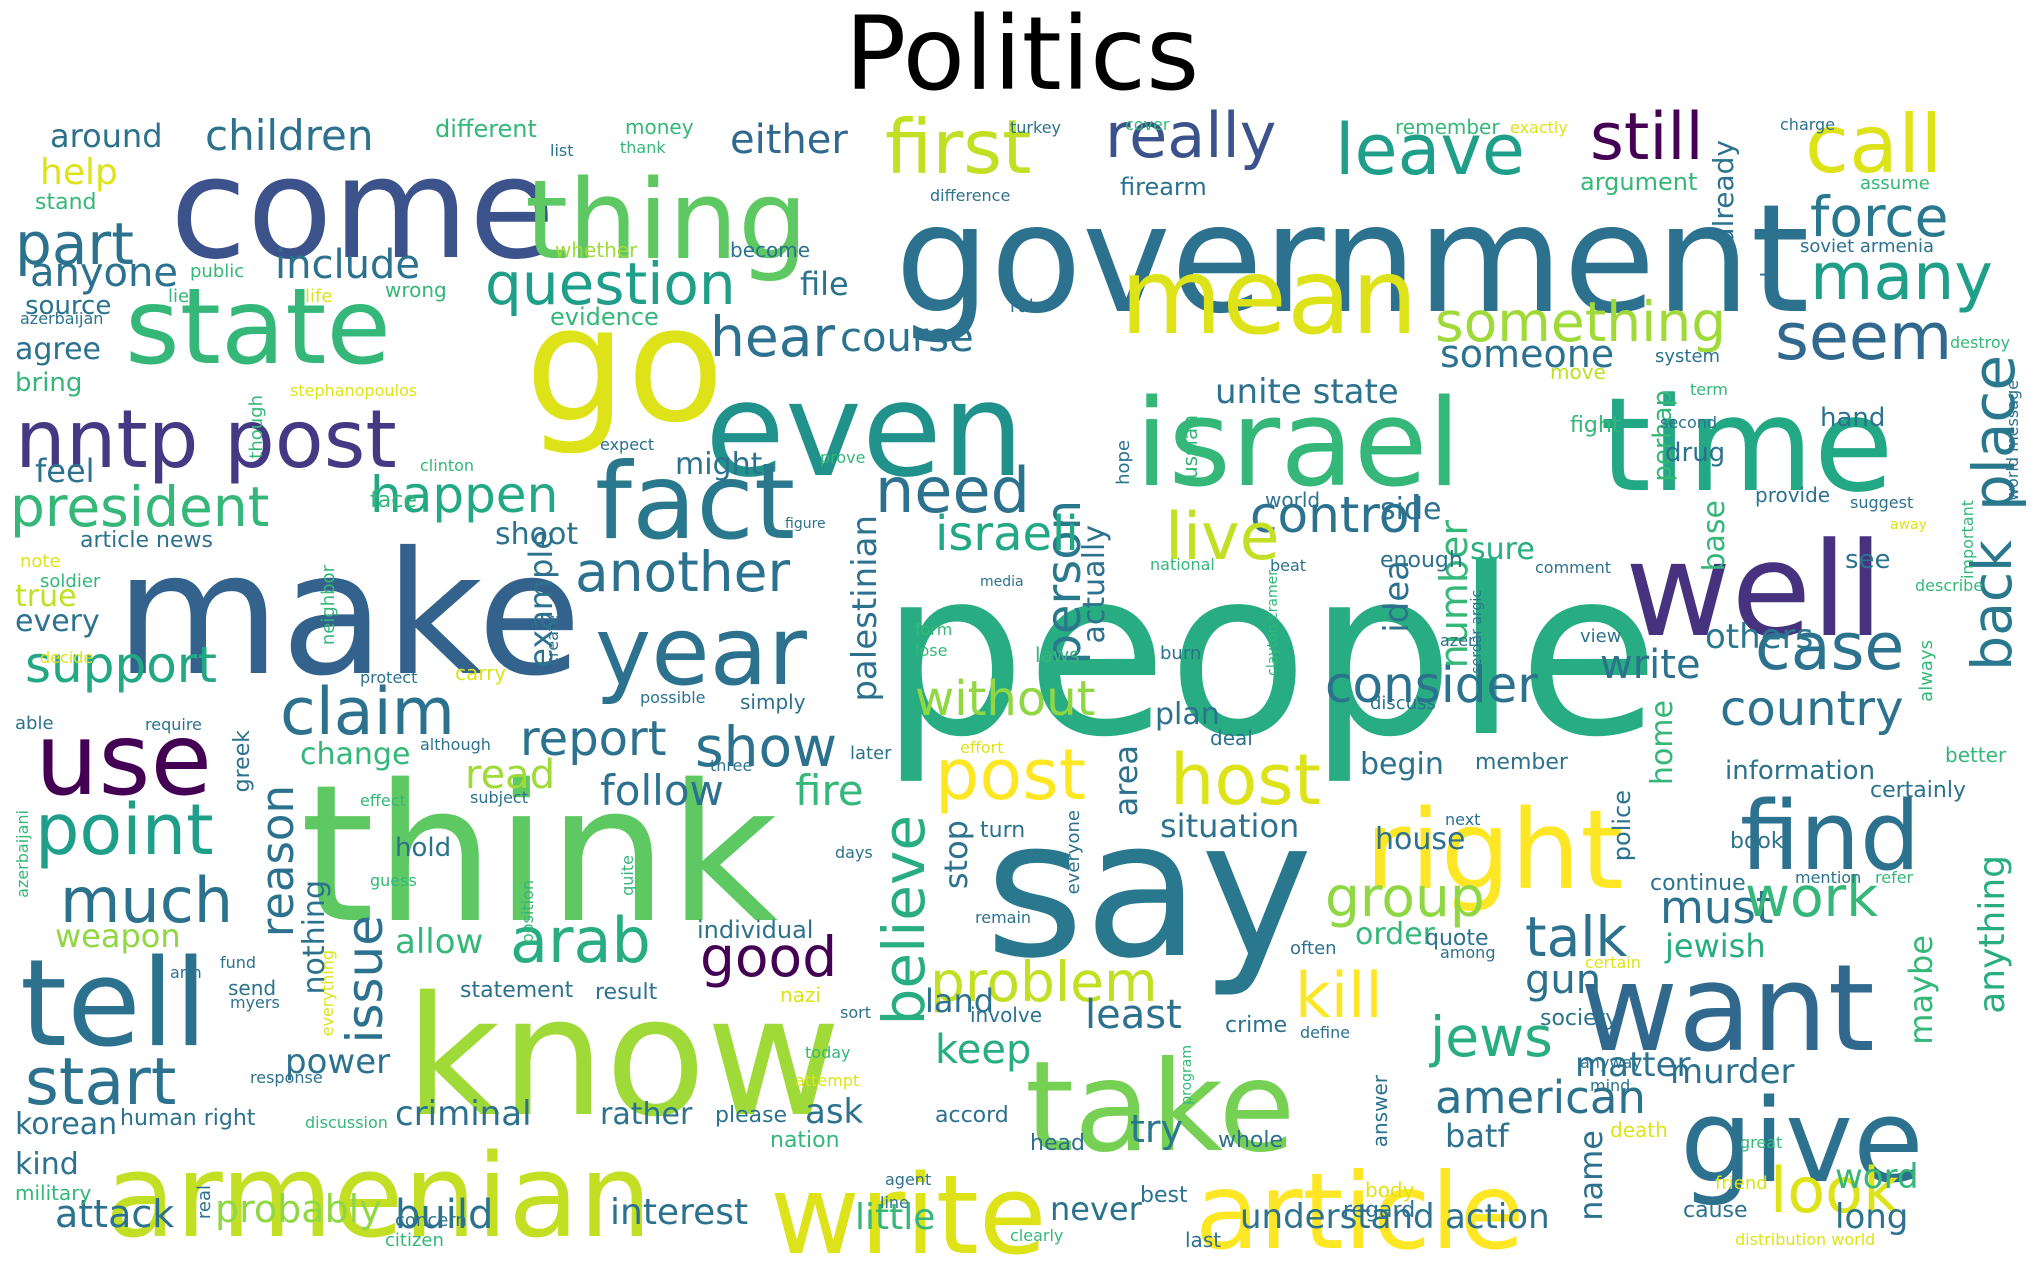  I want to click on cloud-word: response, so click(286, 1077).